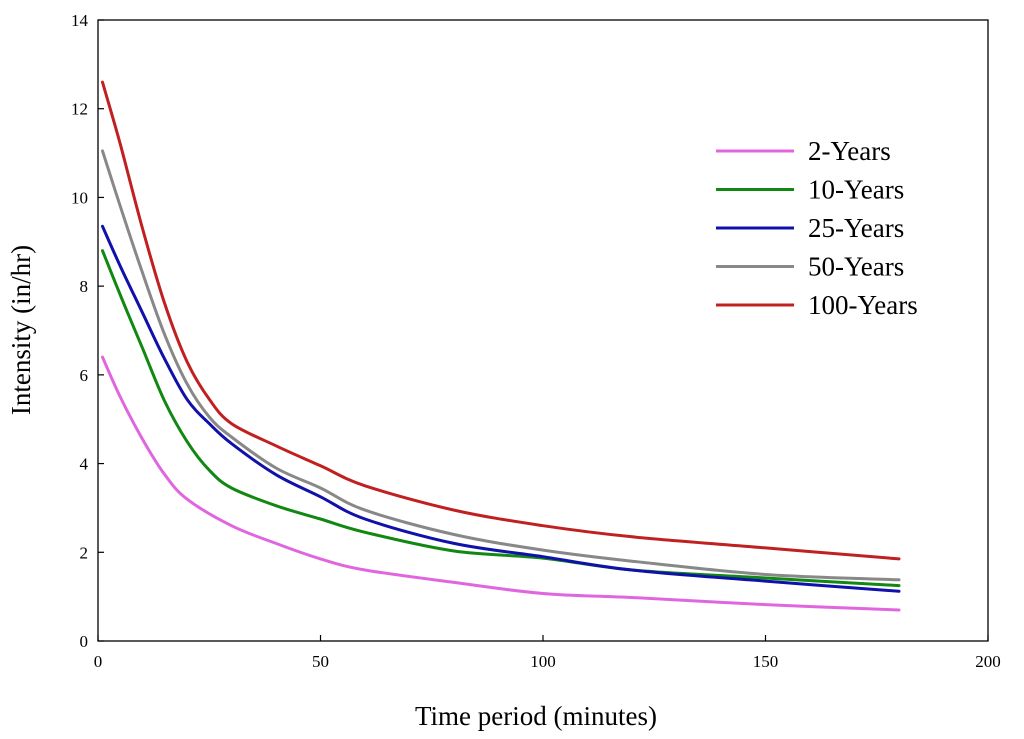 The width and height of the screenshot is (1024, 739). Describe the element at coordinates (87, 331) in the screenshot. I see `y-axis: 0 2 4 6 8 10 12 14` at that location.